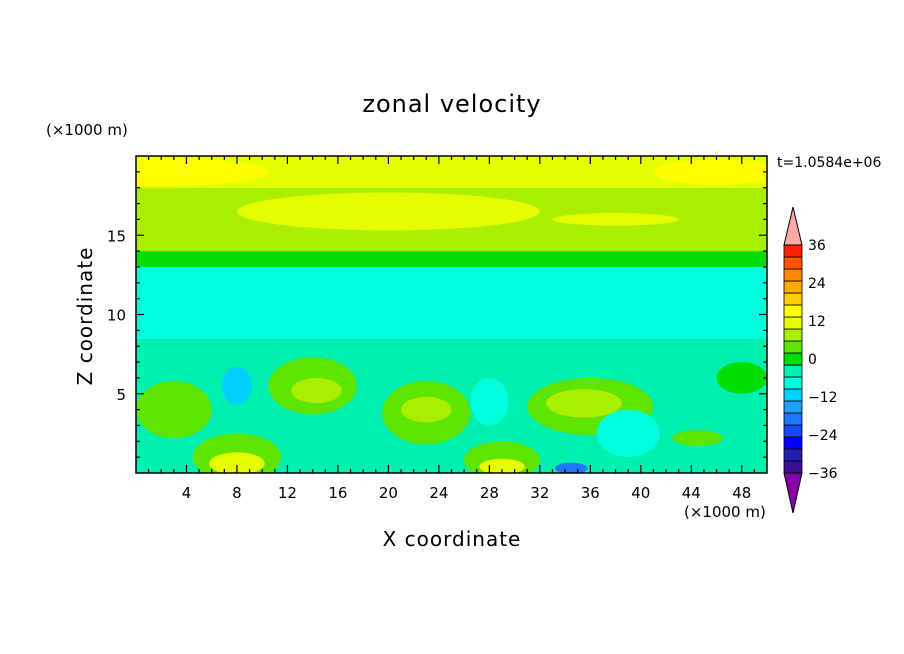 The height and width of the screenshot is (654, 904). What do you see at coordinates (793, 226) in the screenshot?
I see `colorbar-extend-max` at bounding box center [793, 226].